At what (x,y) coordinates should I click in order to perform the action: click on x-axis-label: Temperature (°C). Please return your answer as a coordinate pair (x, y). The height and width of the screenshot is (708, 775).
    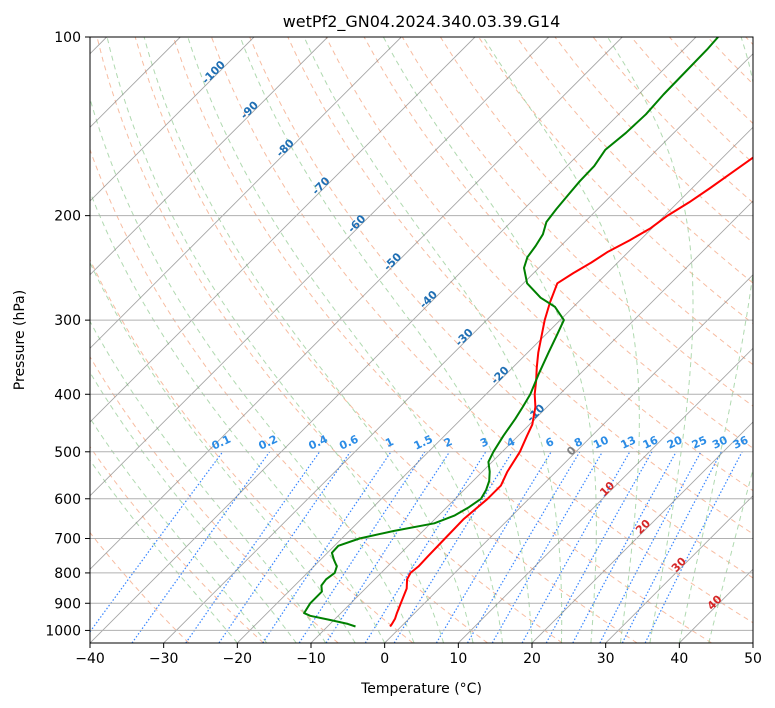
    Looking at the image, I should click on (421, 689).